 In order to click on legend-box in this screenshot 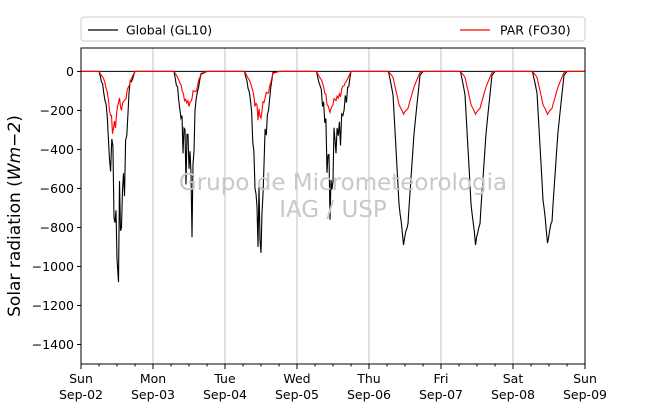, I will do `click(333, 29)`.